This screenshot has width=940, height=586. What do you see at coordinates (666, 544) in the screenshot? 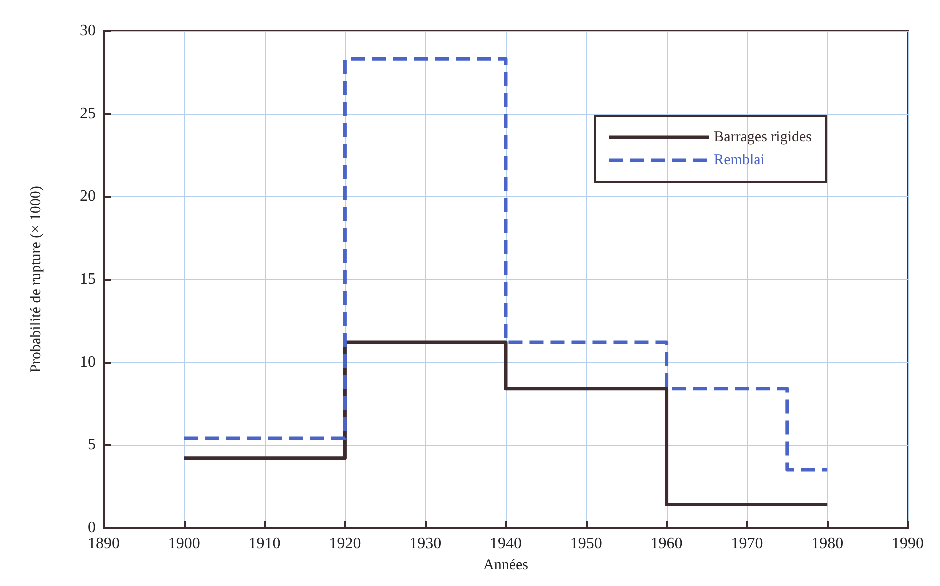
I see `x-tick-label: 1960` at bounding box center [666, 544].